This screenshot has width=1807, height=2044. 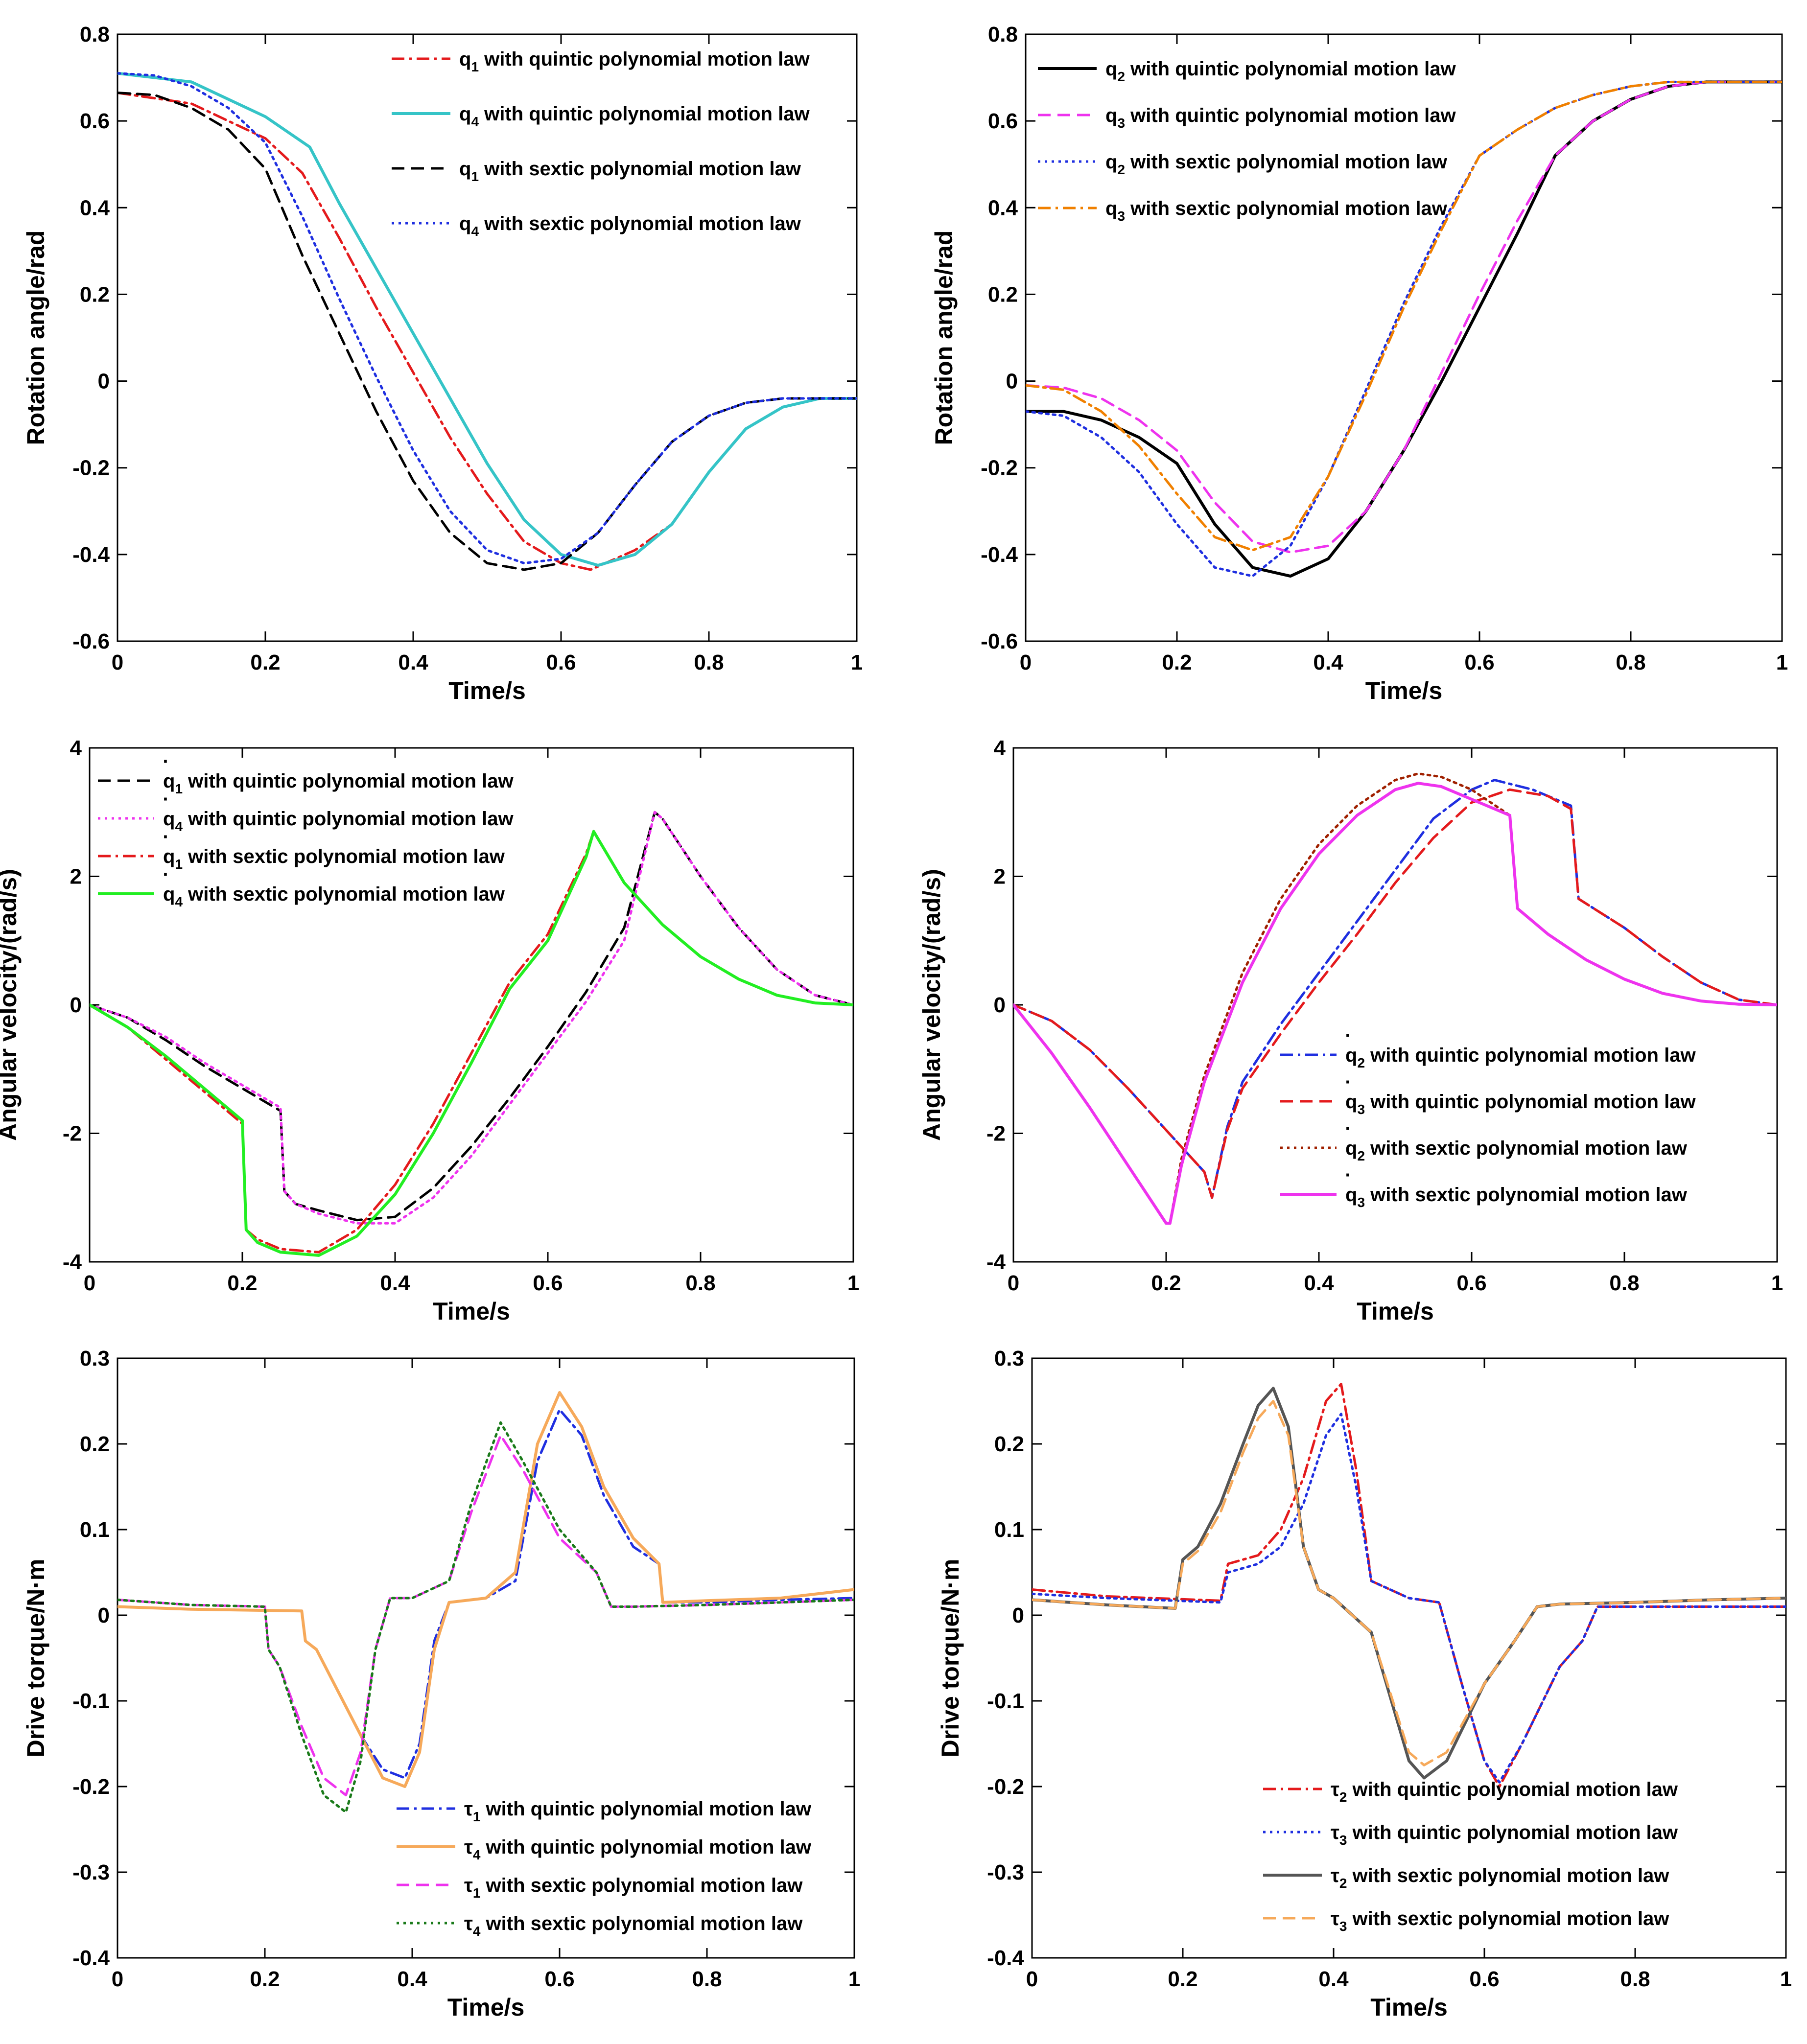 I want to click on legend-label: τ2 with quintic polynomial motion law, so click(x=1504, y=1792).